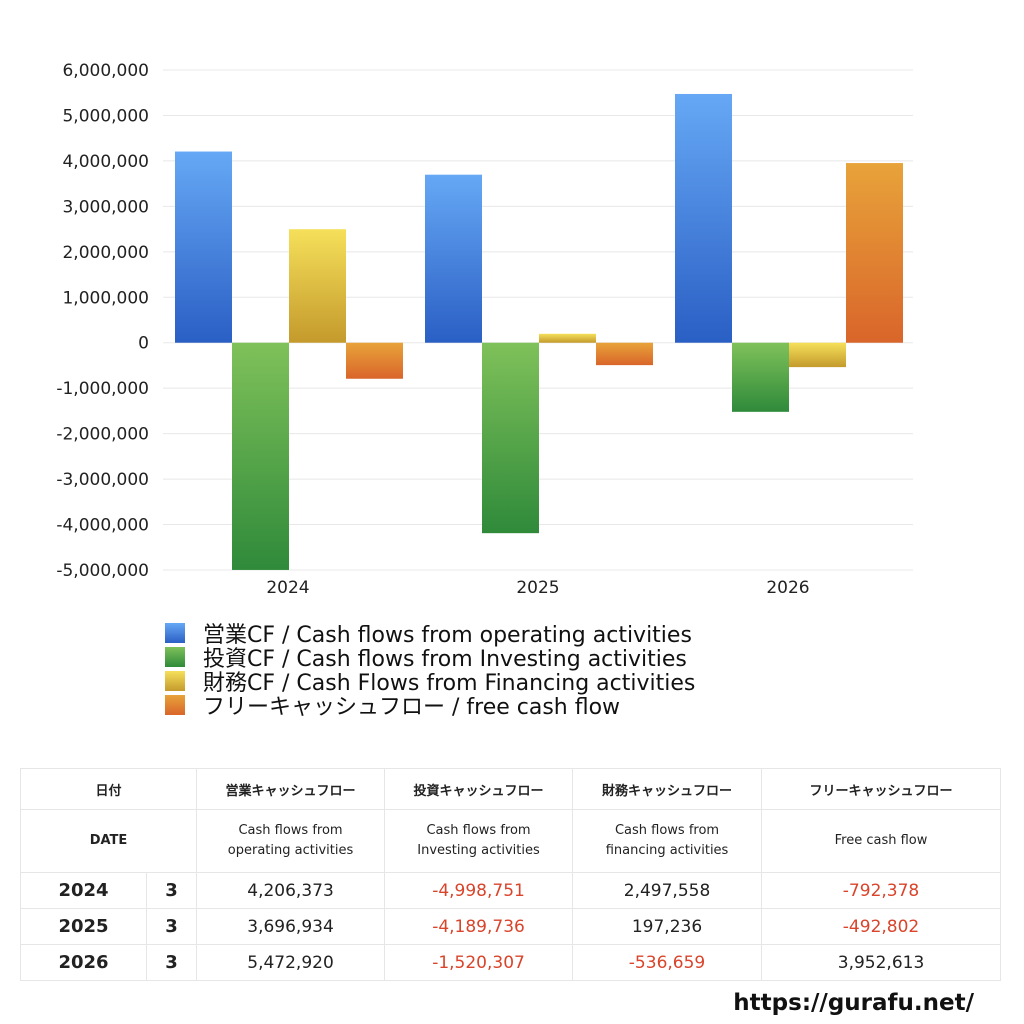 This screenshot has width=1024, height=1024. What do you see at coordinates (881, 841) in the screenshot?
I see `header-free-en: Free cash flow` at bounding box center [881, 841].